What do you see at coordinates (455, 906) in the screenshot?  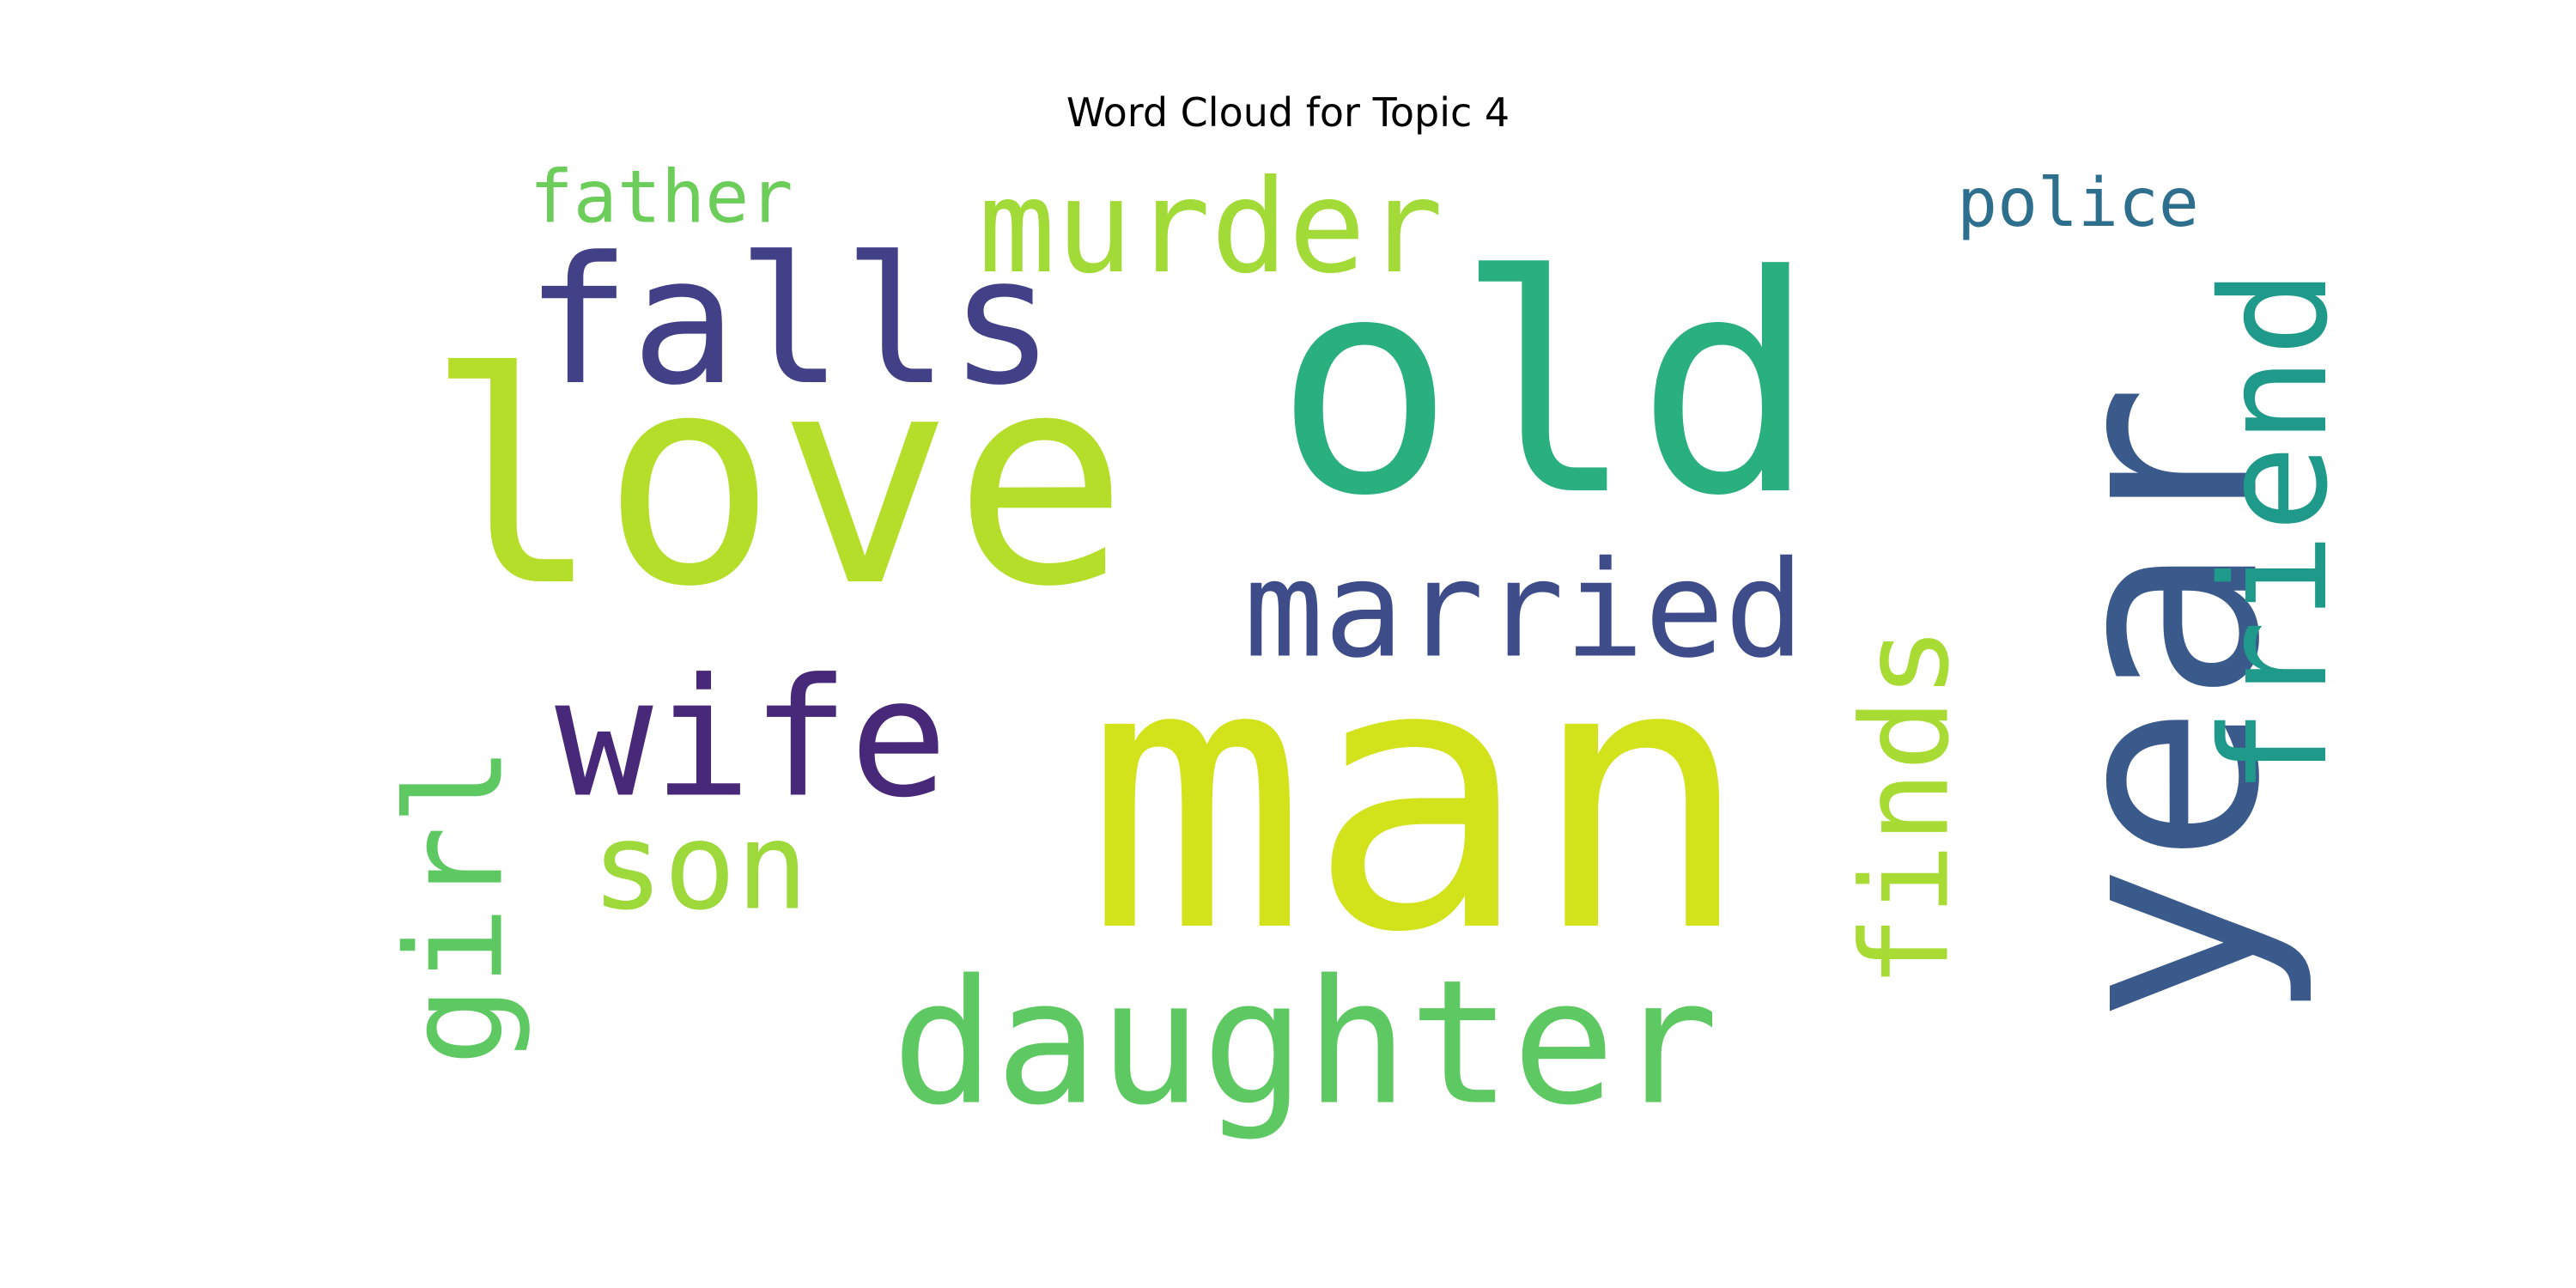 I see `word-girl: girl` at bounding box center [455, 906].